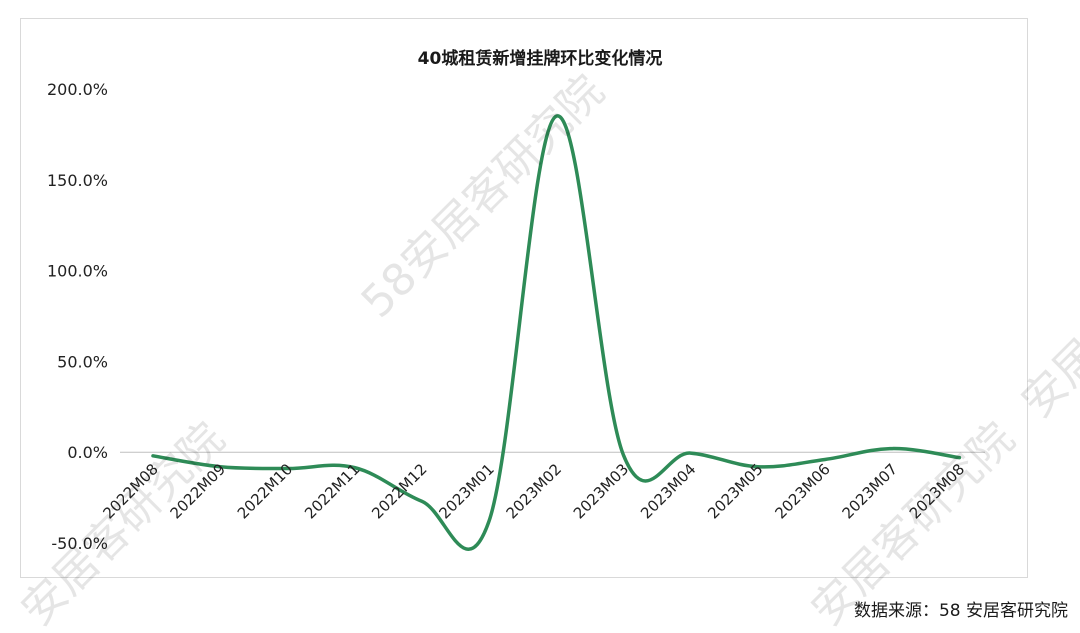 The height and width of the screenshot is (633, 1080). Describe the element at coordinates (540, 59) in the screenshot. I see `chart-title: 40城租赁新增挂牌环比变化情况` at that location.